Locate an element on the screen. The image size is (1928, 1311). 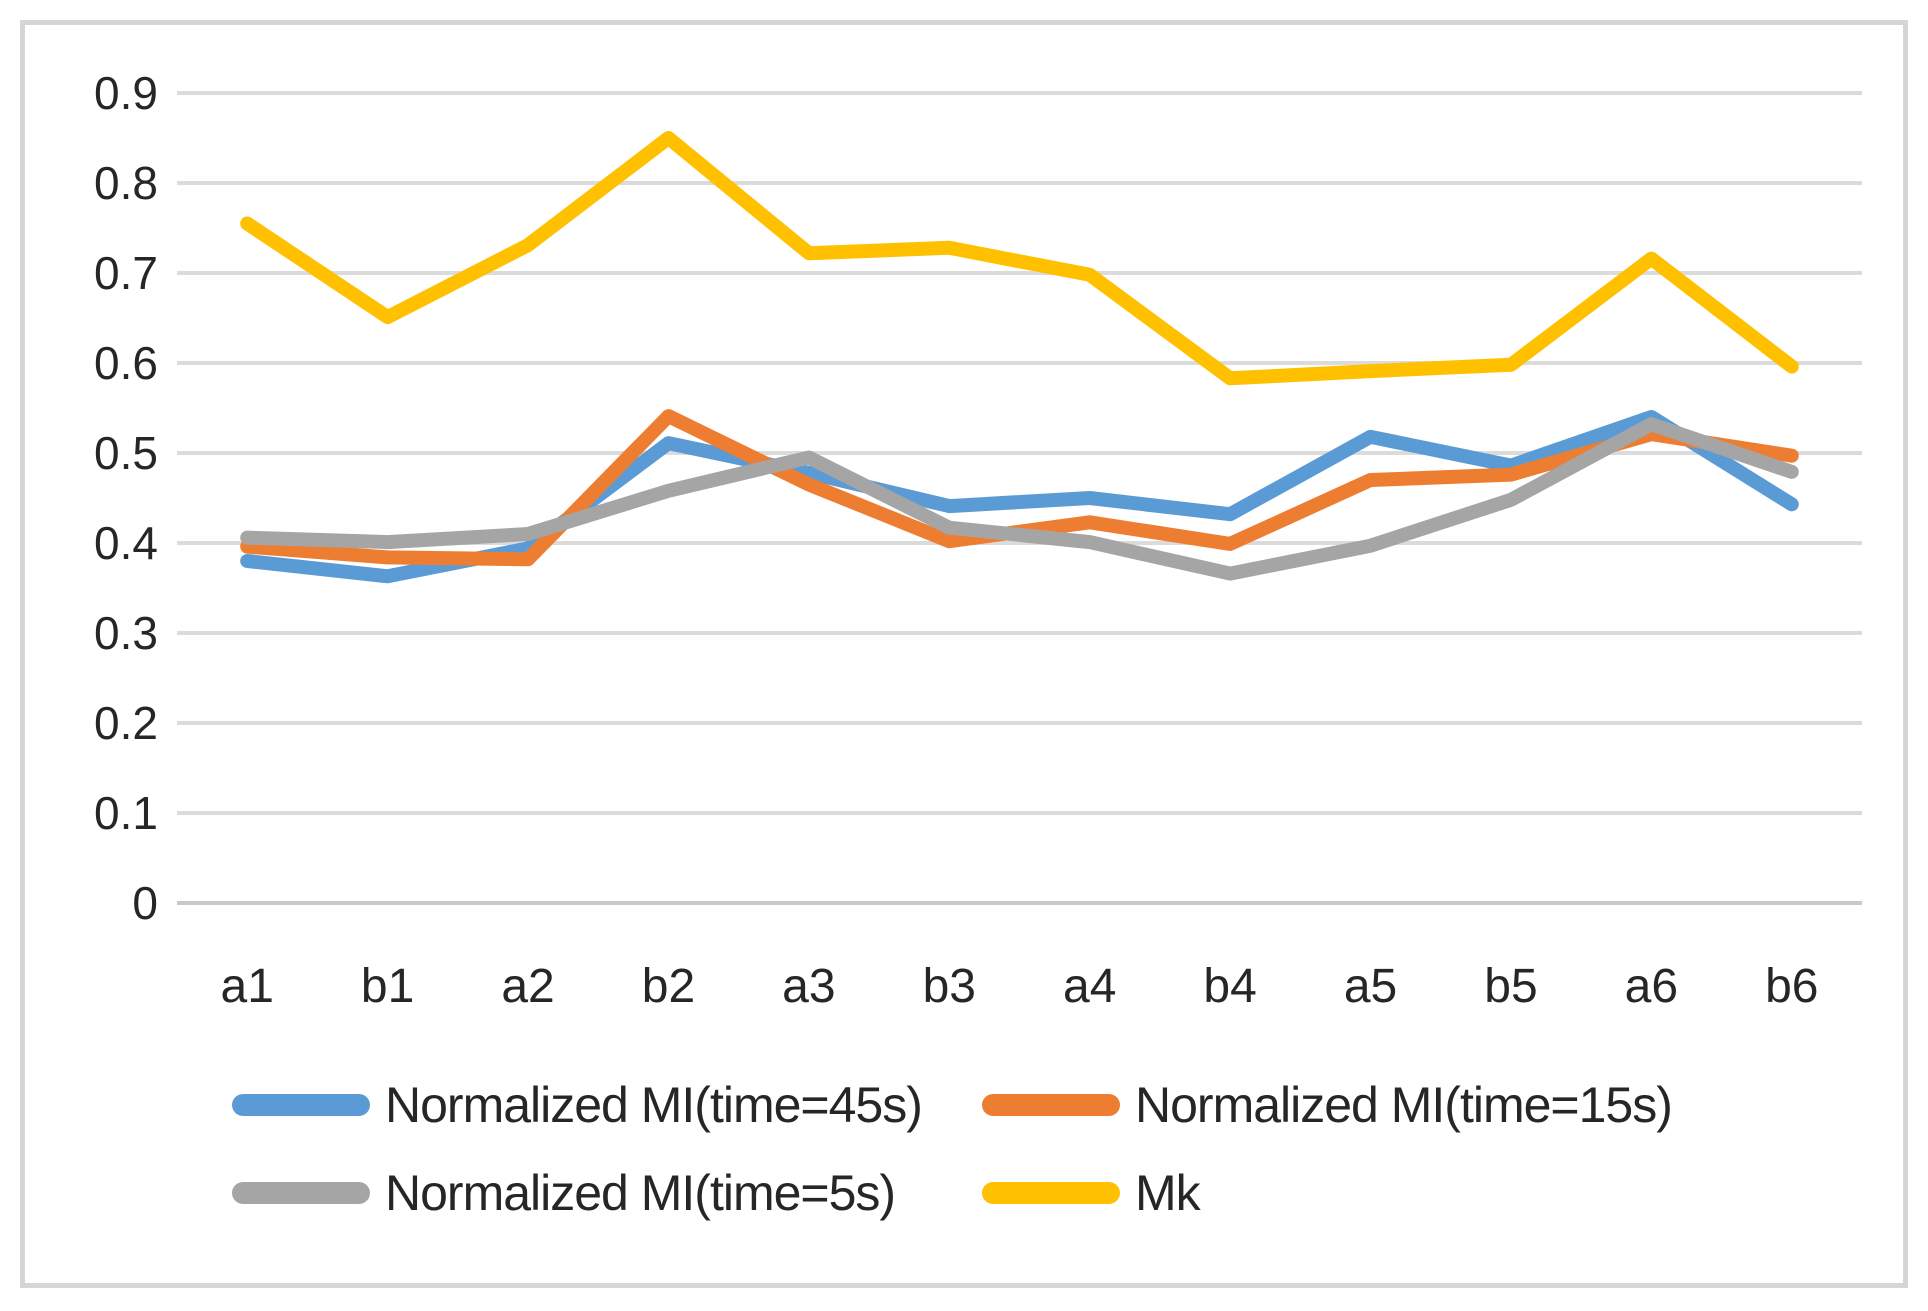
y-tick-label: 0 is located at coordinates (145, 903).